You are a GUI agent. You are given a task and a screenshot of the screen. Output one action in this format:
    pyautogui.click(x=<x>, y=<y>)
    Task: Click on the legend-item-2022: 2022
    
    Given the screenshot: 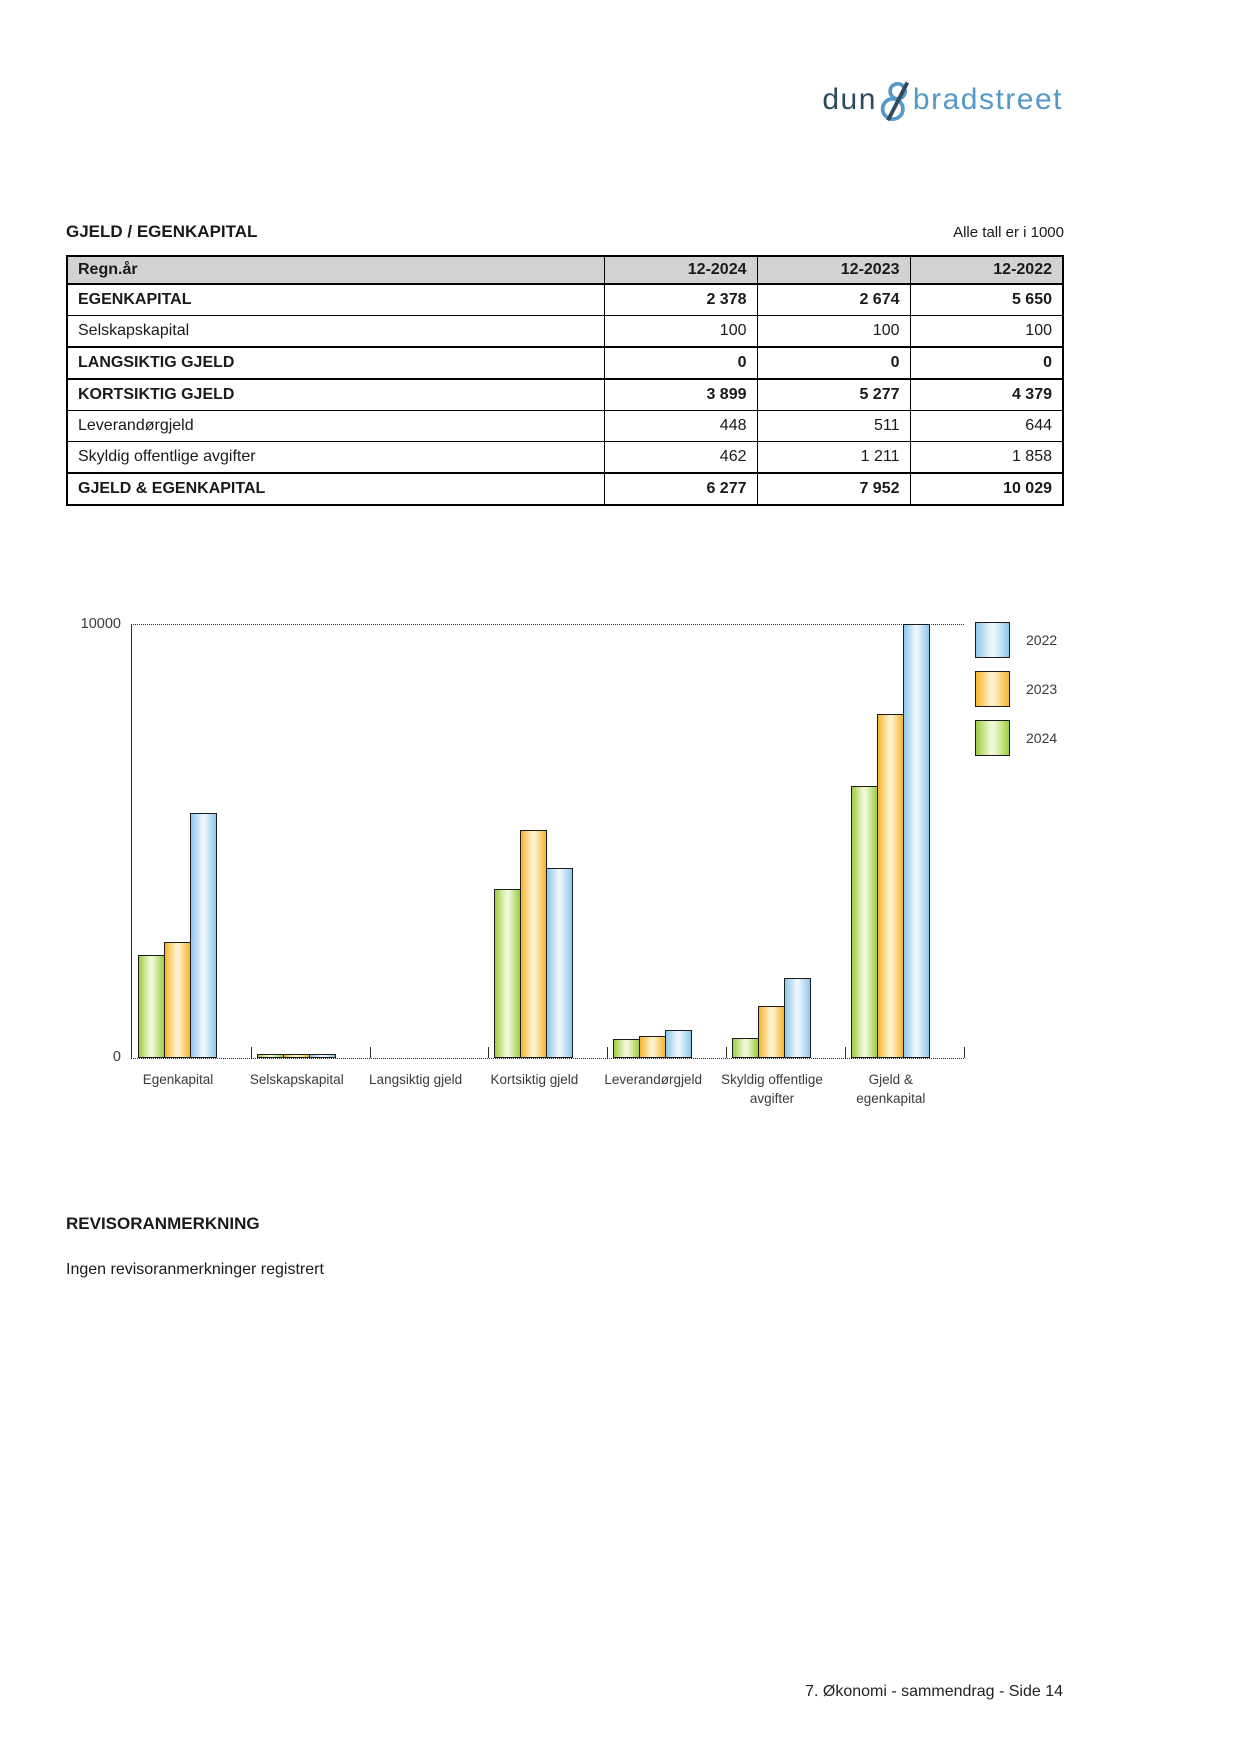 What is the action you would take?
    pyautogui.click(x=1016, y=640)
    